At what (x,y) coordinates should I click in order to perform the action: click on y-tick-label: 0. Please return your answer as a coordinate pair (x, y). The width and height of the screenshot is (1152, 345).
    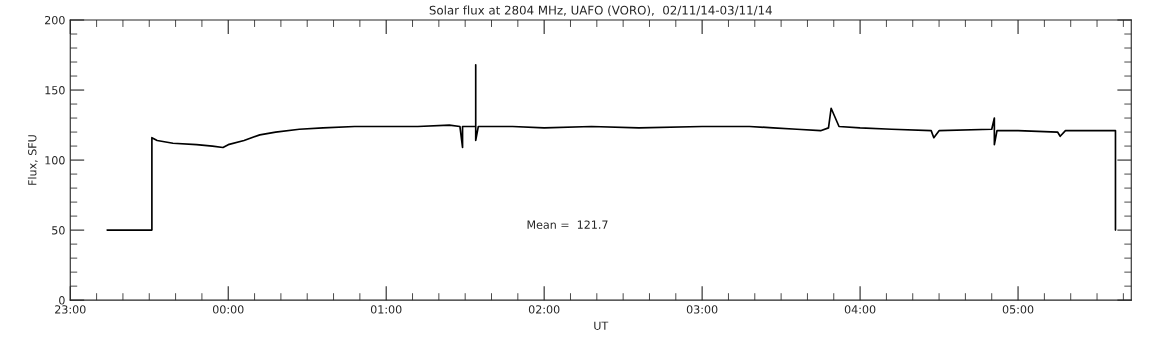
    Looking at the image, I should click on (62, 300).